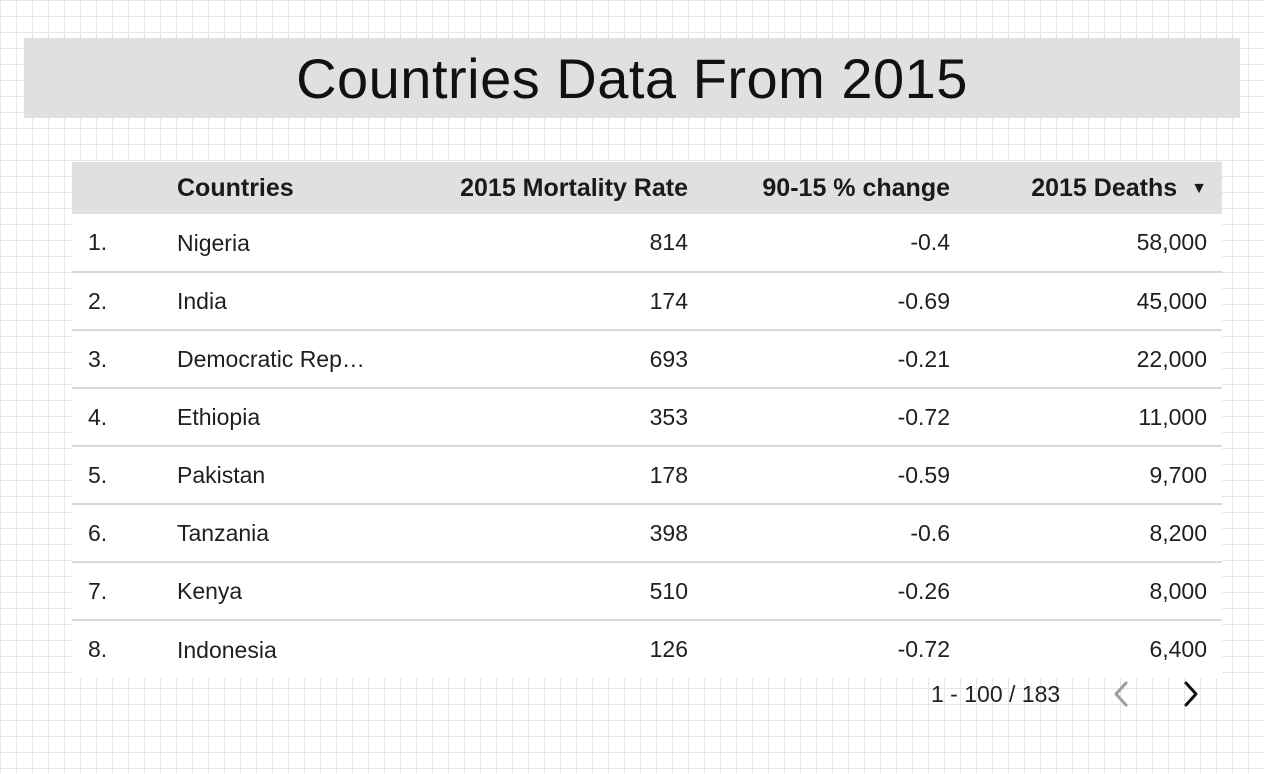  Describe the element at coordinates (668, 474) in the screenshot. I see `row-mortality-rate: 178` at that location.